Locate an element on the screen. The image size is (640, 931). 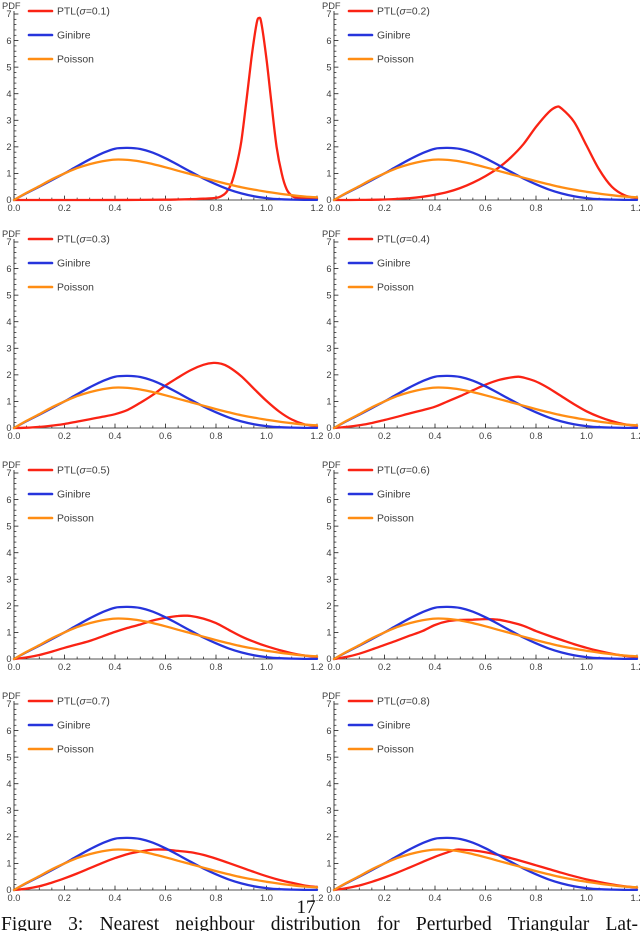
legend-entry-ptl: PTL(σ=0.4) is located at coordinates (388, 240).